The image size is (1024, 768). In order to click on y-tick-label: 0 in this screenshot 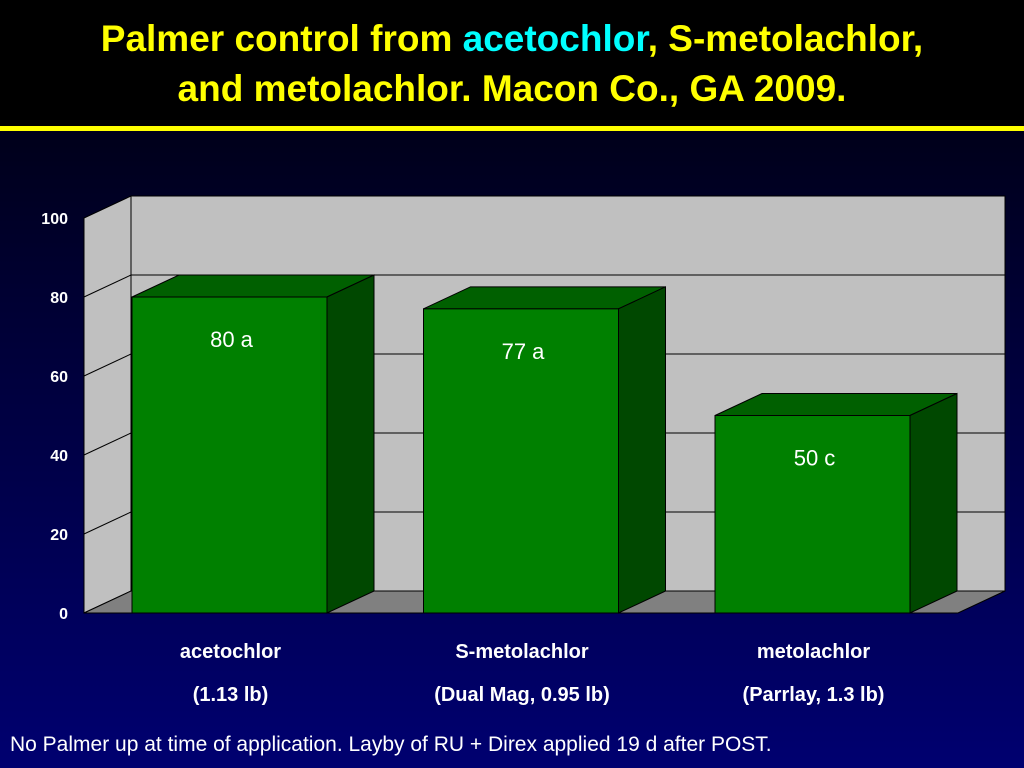, I will do `click(63, 614)`.